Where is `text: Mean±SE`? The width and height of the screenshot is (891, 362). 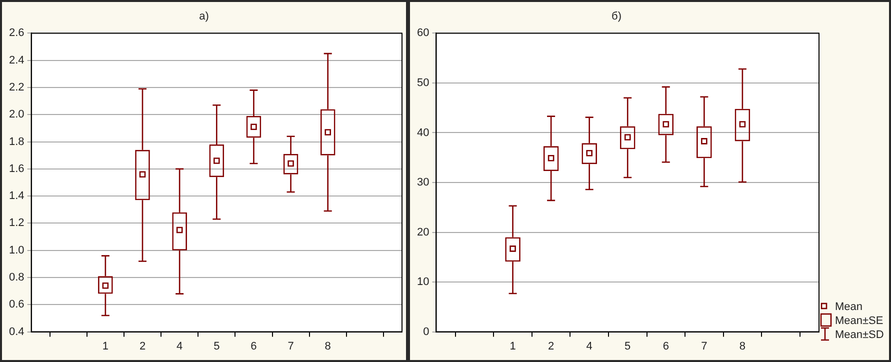
text: Mean±SE is located at coordinates (859, 321).